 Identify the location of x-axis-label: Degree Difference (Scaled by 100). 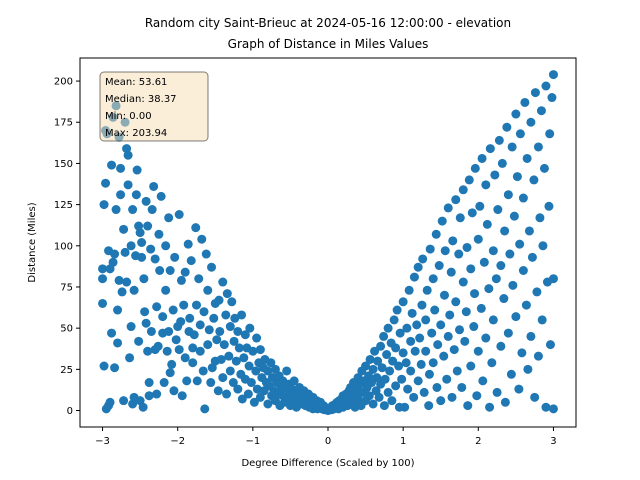
(327, 463).